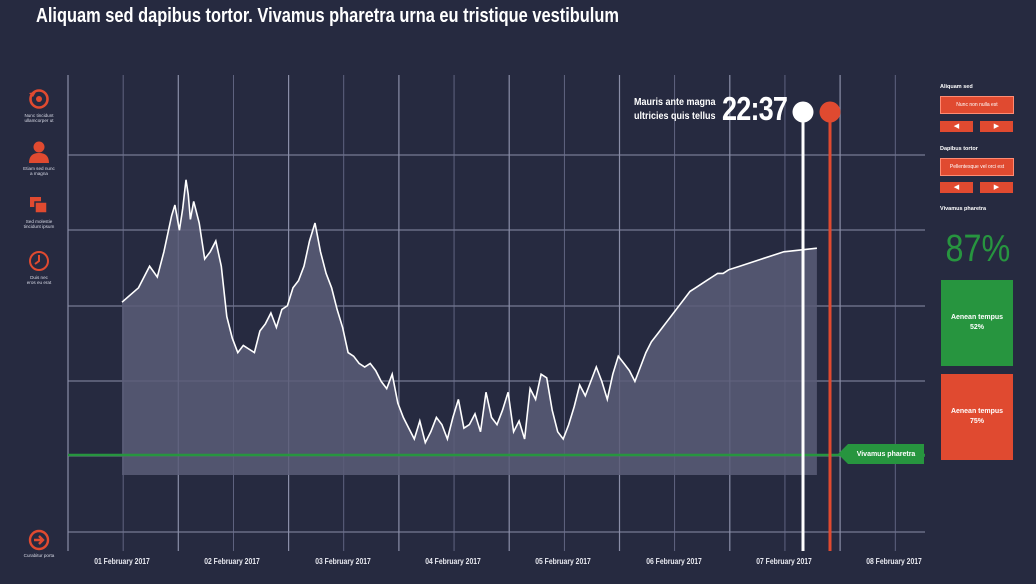  Describe the element at coordinates (673, 561) in the screenshot. I see `x-tick-label: 06 February 2017` at that location.